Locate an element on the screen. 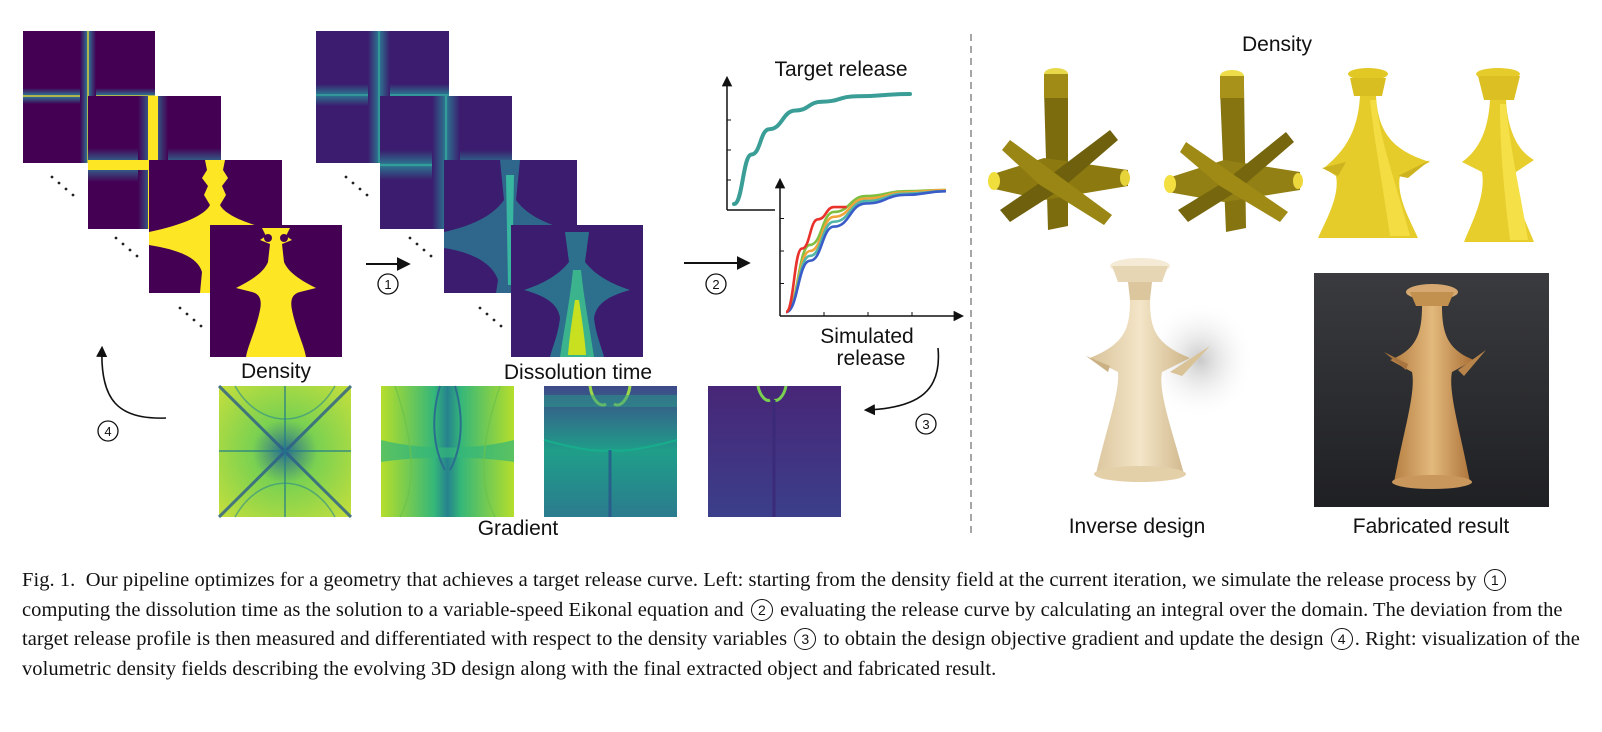  dissolution-ellipsis-dots is located at coordinates (423, 251).